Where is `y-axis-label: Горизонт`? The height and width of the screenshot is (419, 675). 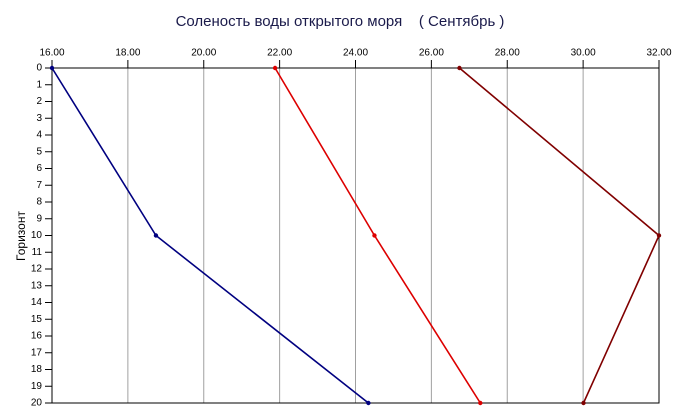
y-axis-label: Горизонт is located at coordinates (21, 236).